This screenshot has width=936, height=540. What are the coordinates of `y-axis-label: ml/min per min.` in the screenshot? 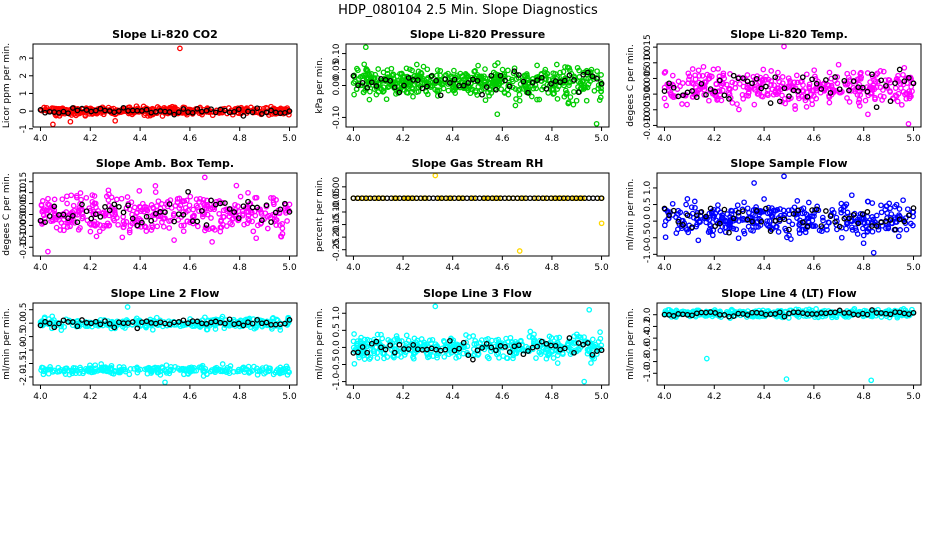 It's located at (320, 344).